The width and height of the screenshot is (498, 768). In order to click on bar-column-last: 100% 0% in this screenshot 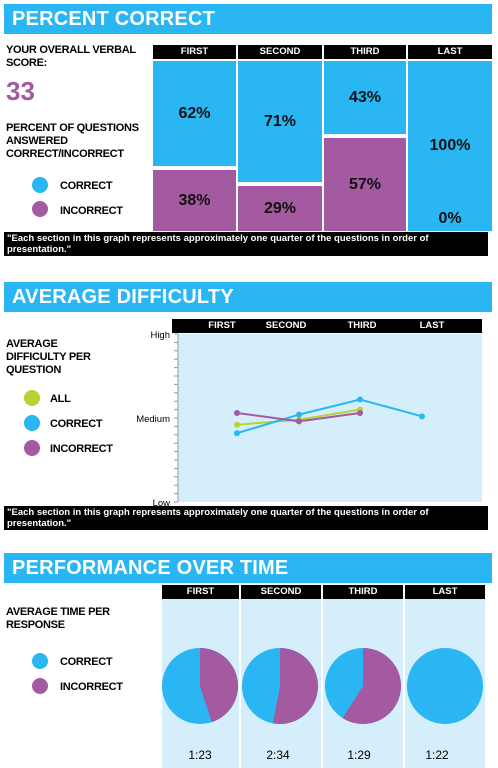, I will do `click(450, 146)`.